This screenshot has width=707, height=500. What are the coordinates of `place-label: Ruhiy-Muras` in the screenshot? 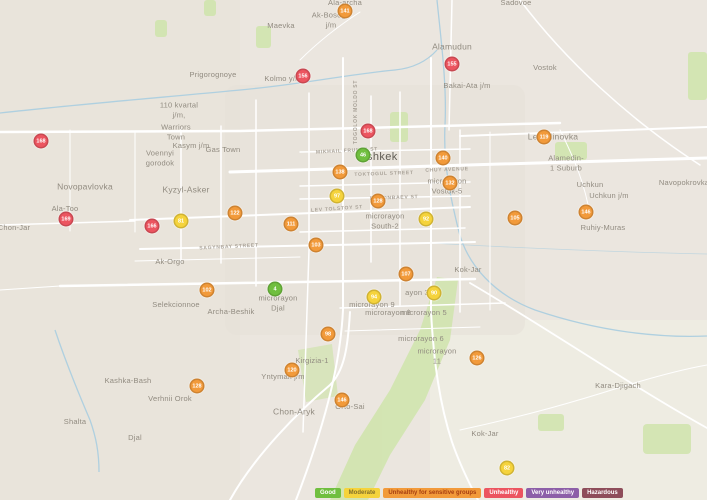 It's located at (603, 228).